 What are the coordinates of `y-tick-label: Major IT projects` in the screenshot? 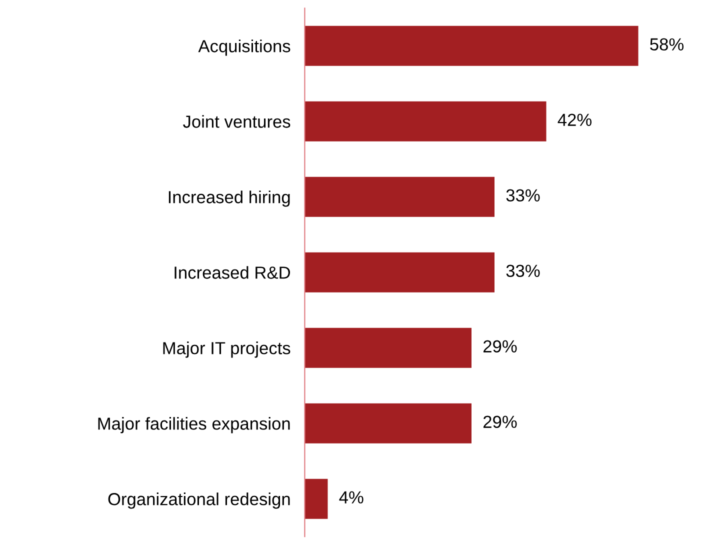 It's located at (226, 350).